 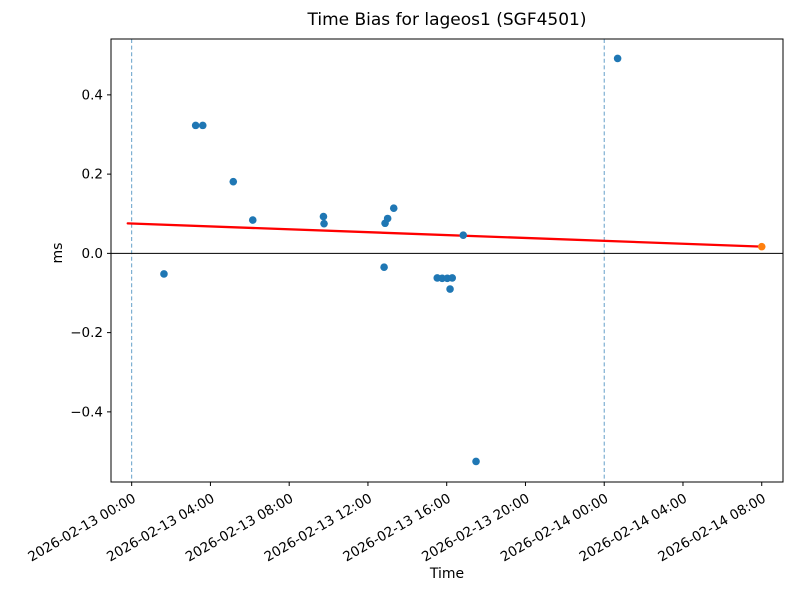 What do you see at coordinates (447, 574) in the screenshot?
I see `x-axis-label: Time` at bounding box center [447, 574].